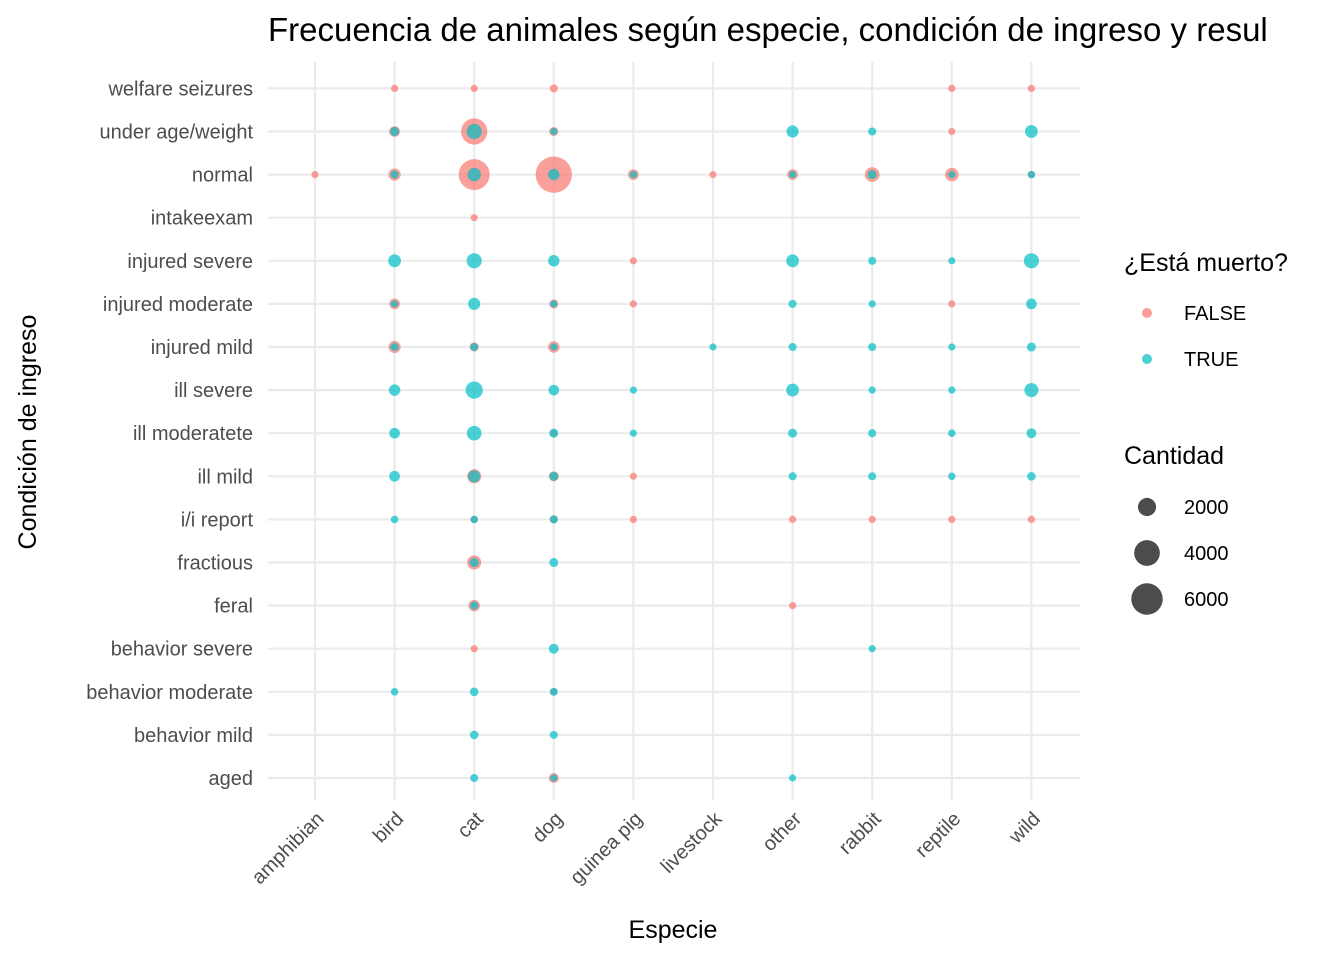 The height and width of the screenshot is (960, 1344). I want to click on x-tick-label: bird, so click(388, 827).